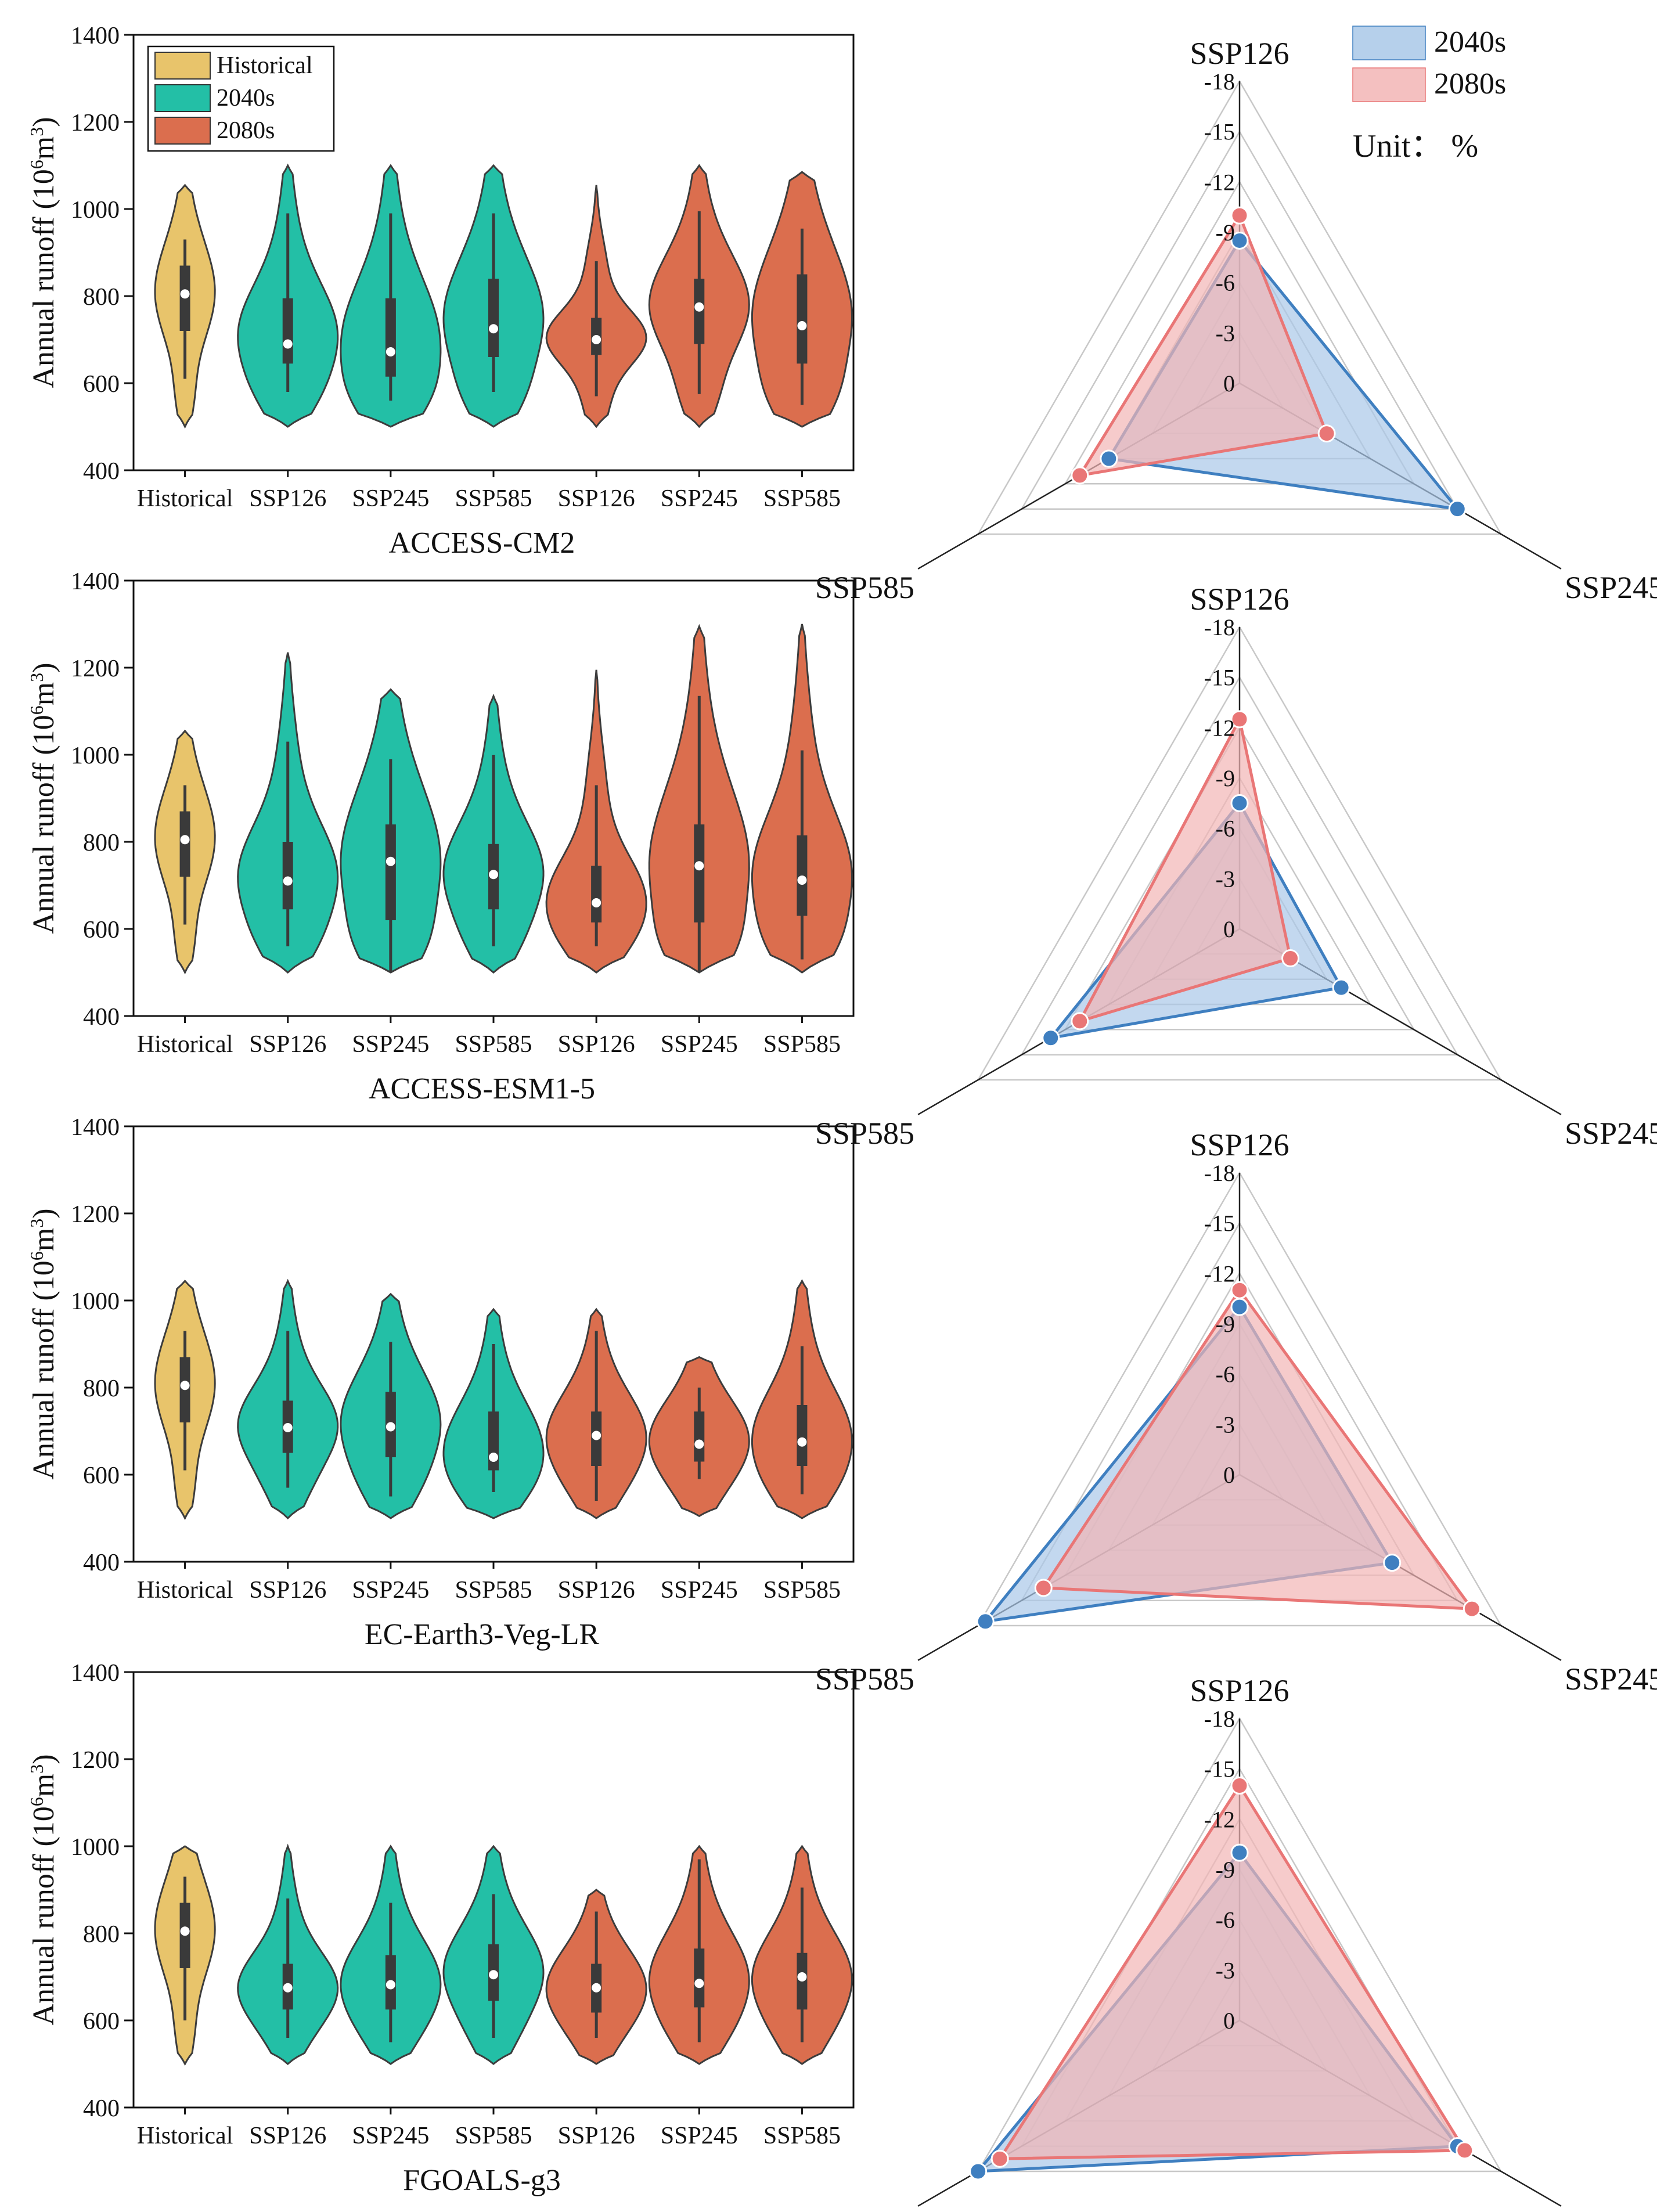 The height and width of the screenshot is (2212, 1657). What do you see at coordinates (95, 1673) in the screenshot?
I see `y-tick-label: 1400` at bounding box center [95, 1673].